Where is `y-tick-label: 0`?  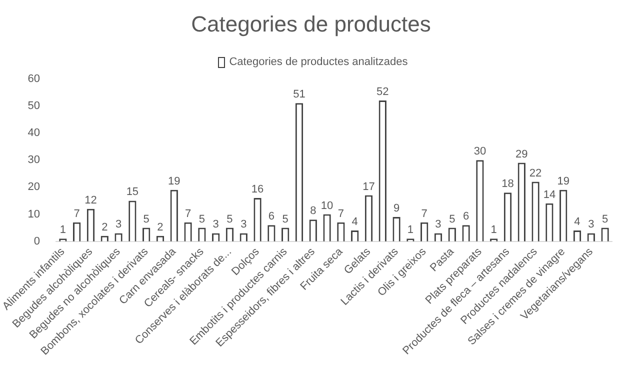
y-tick-label: 0 is located at coordinates (37, 241).